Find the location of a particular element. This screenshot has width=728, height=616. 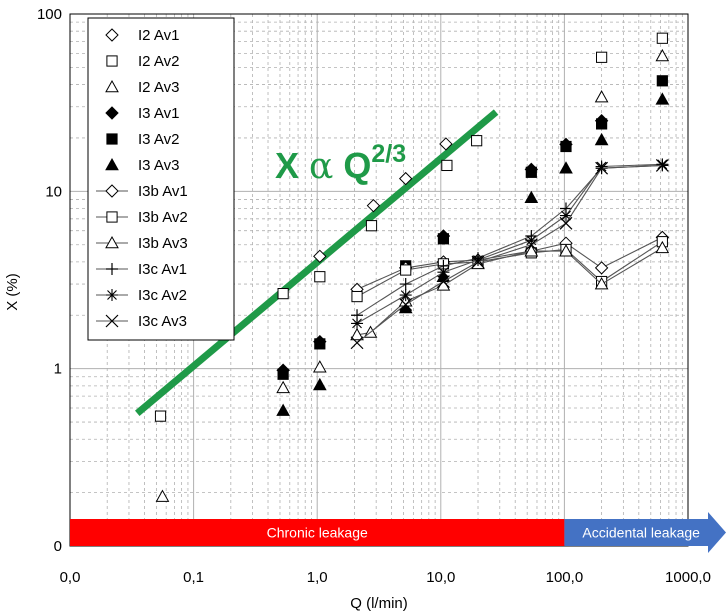

series-i3c-av3 is located at coordinates (509, 253).